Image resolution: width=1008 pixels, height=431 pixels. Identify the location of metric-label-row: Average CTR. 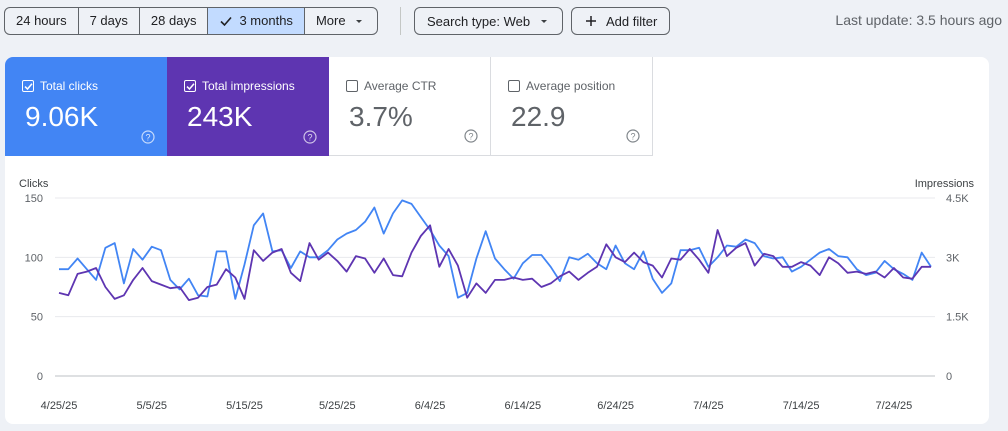
(391, 86).